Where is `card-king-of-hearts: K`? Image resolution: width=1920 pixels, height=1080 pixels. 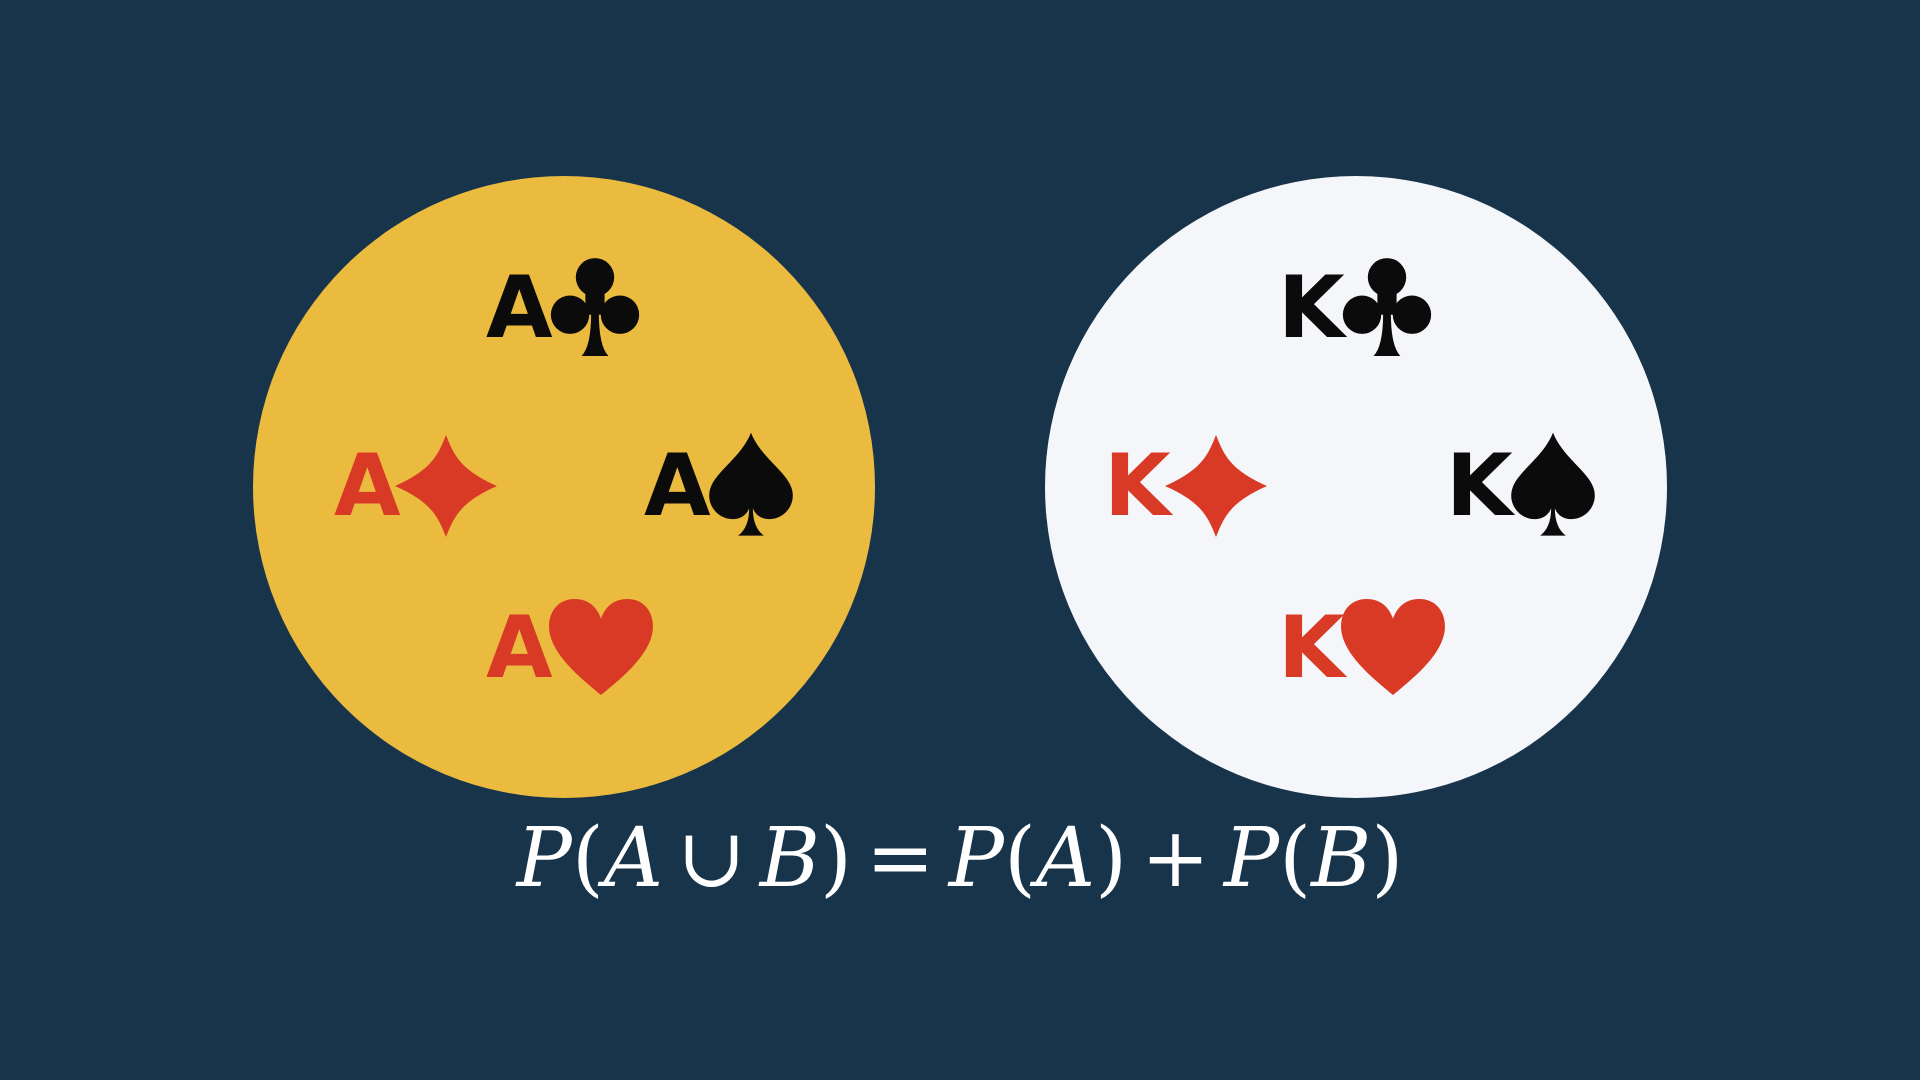 card-king-of-hearts: K is located at coordinates (1362, 648).